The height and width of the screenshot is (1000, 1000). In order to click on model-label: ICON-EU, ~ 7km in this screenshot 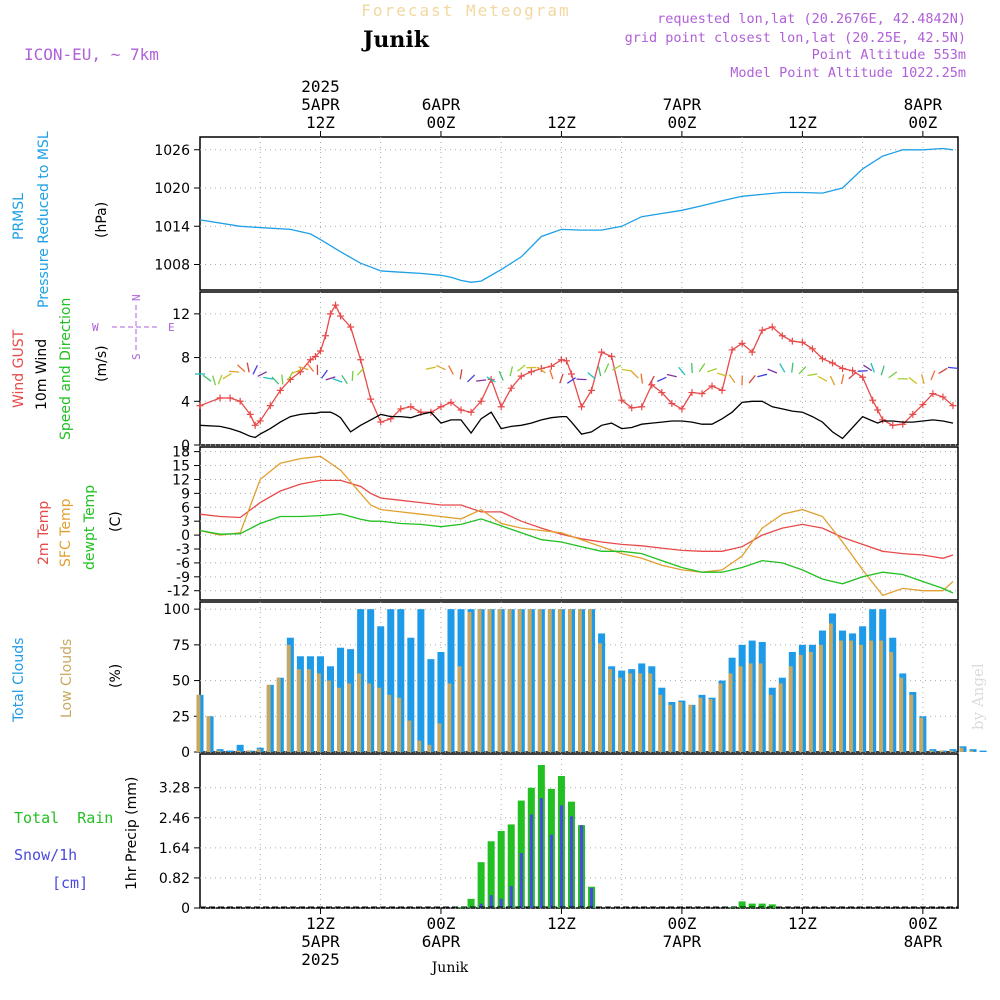, I will do `click(91, 54)`.